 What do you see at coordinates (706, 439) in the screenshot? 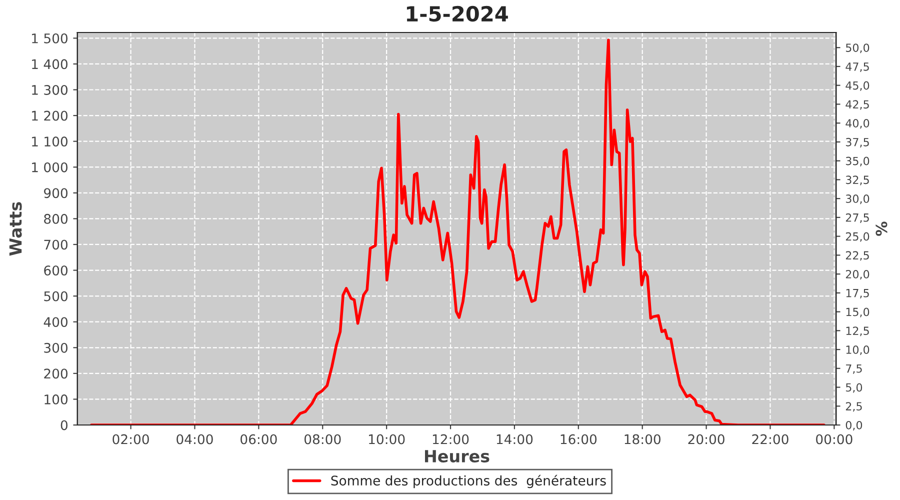
I see `x-tick-label: 20:00` at bounding box center [706, 439].